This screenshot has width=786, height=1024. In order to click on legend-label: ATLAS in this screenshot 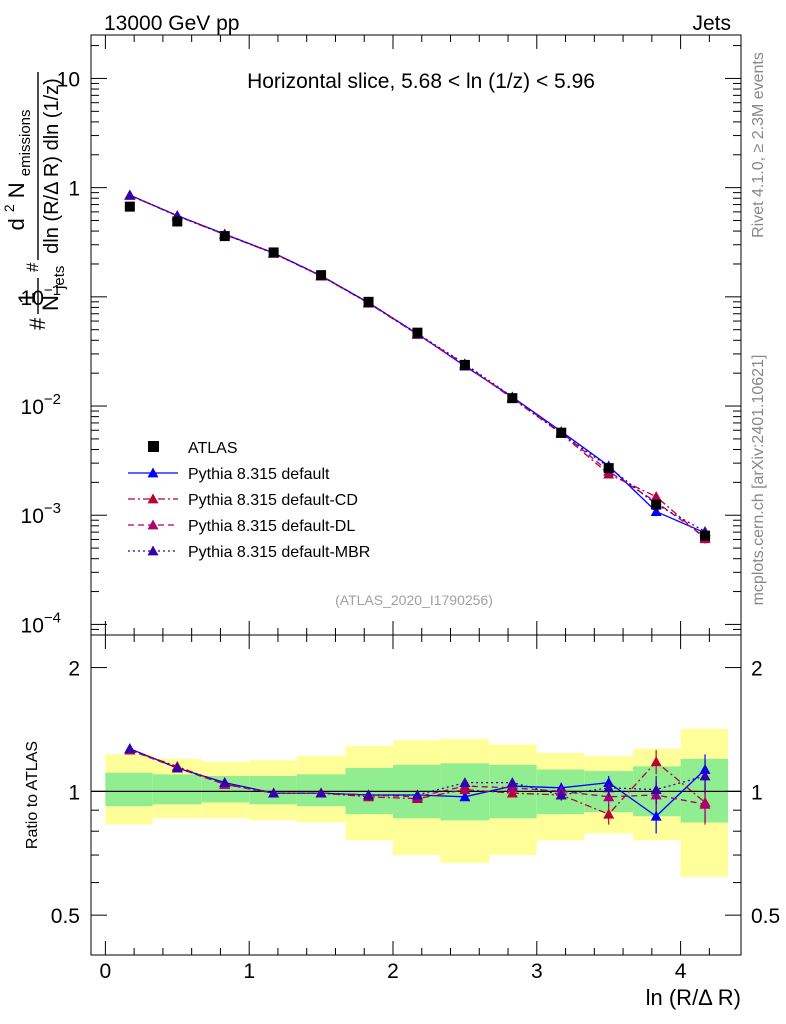, I will do `click(213, 448)`.